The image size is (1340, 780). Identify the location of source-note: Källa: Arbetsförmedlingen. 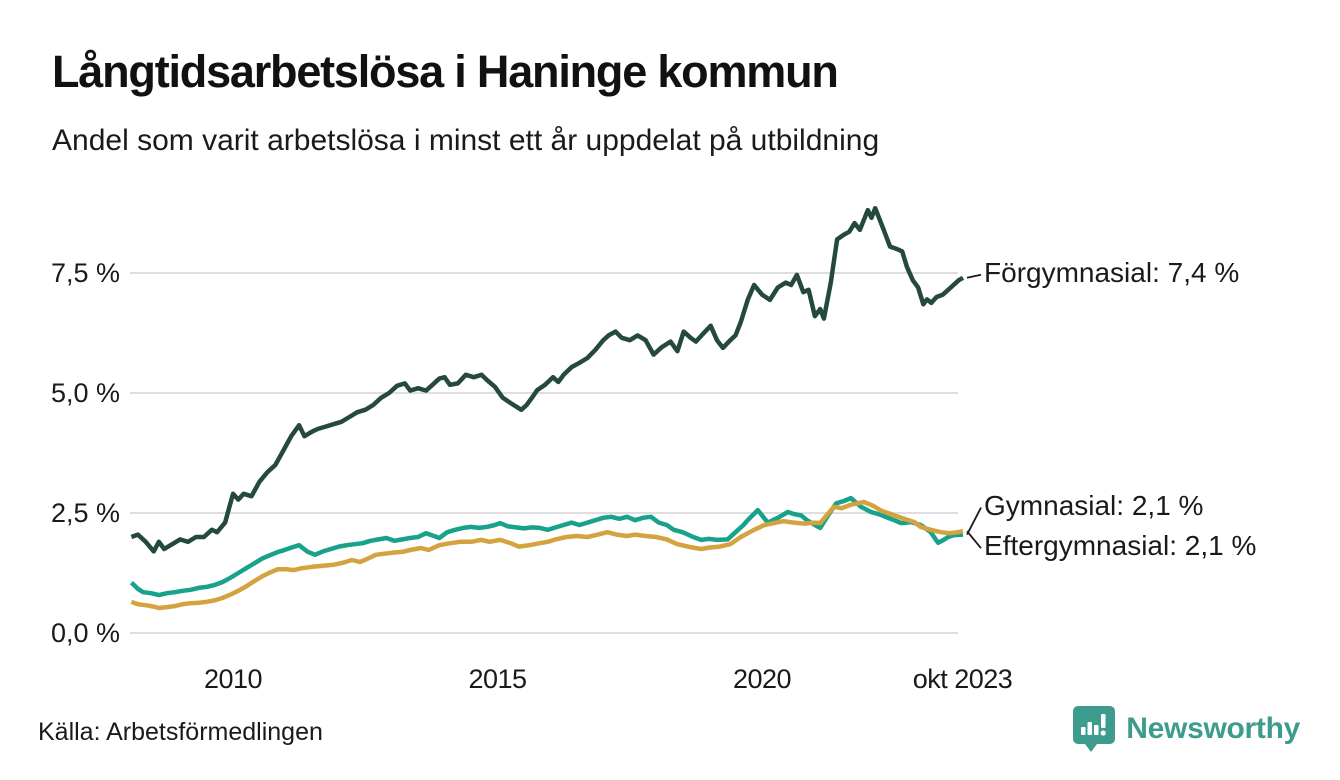
(180, 732).